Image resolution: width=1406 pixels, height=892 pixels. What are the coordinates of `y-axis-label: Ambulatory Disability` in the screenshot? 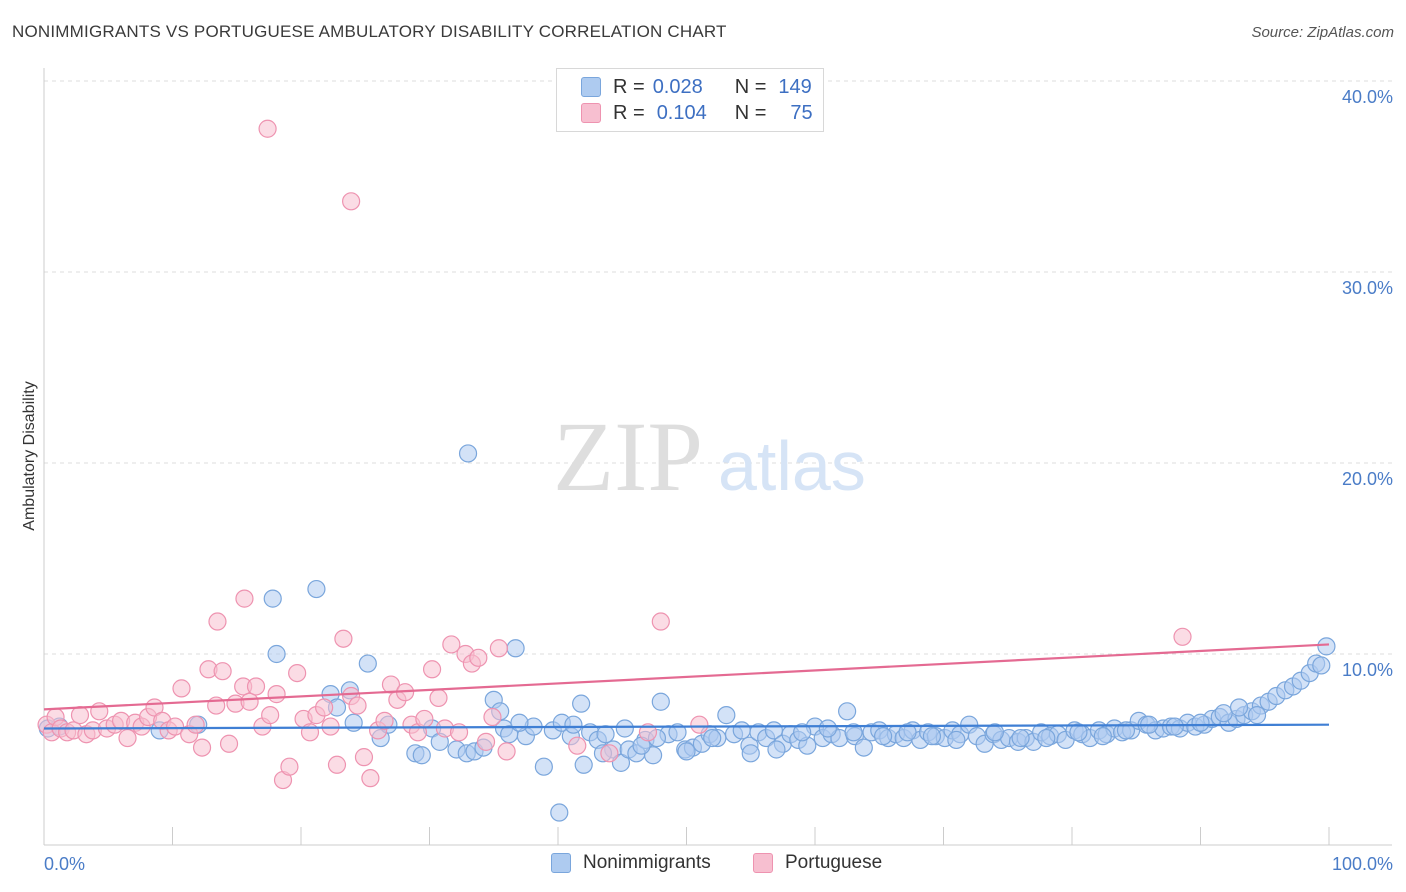 It's located at (29, 455).